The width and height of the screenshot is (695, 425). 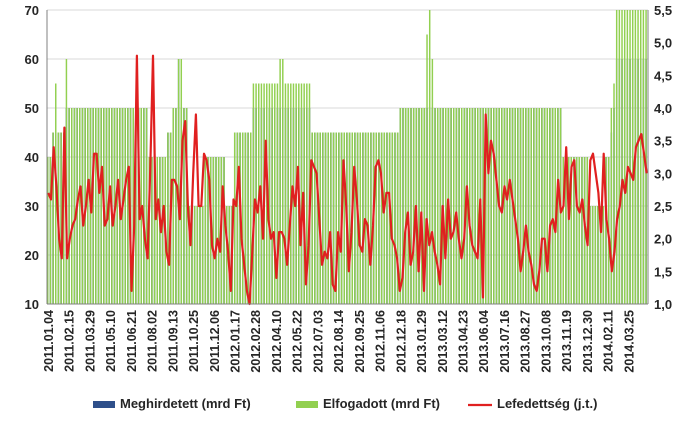 What do you see at coordinates (111, 341) in the screenshot?
I see `x-tick-label: 2011.05.10` at bounding box center [111, 341].